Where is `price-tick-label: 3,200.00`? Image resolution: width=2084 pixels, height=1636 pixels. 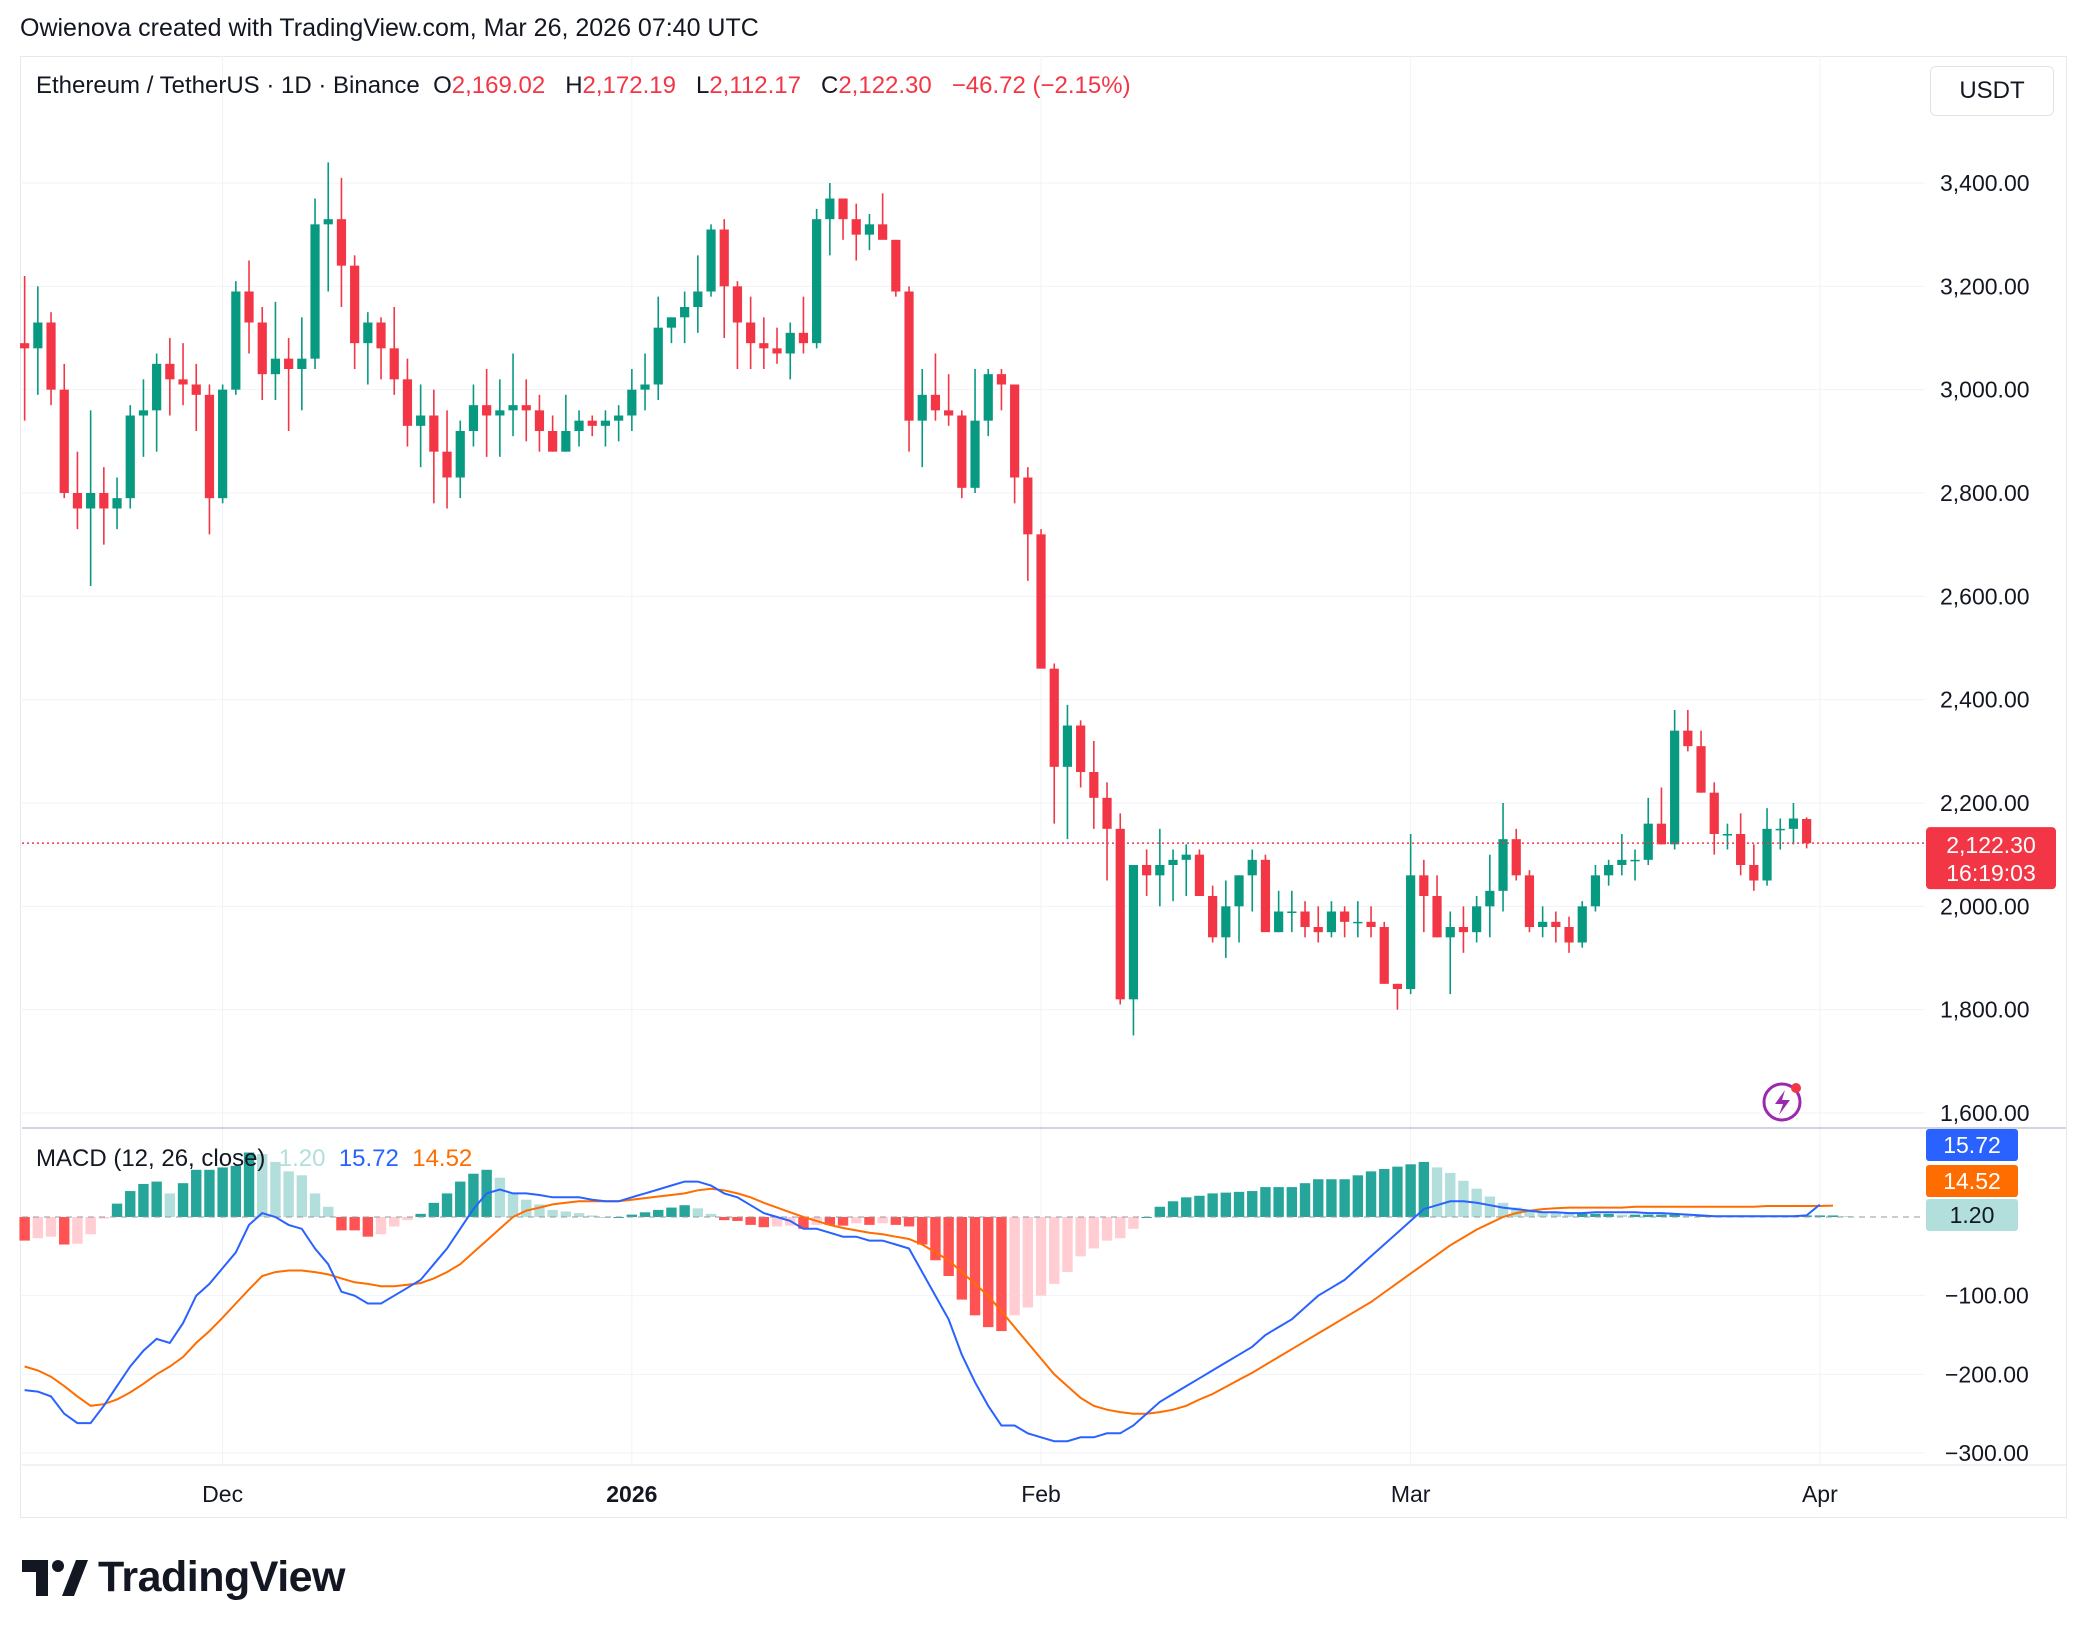 price-tick-label: 3,200.00 is located at coordinates (1985, 286).